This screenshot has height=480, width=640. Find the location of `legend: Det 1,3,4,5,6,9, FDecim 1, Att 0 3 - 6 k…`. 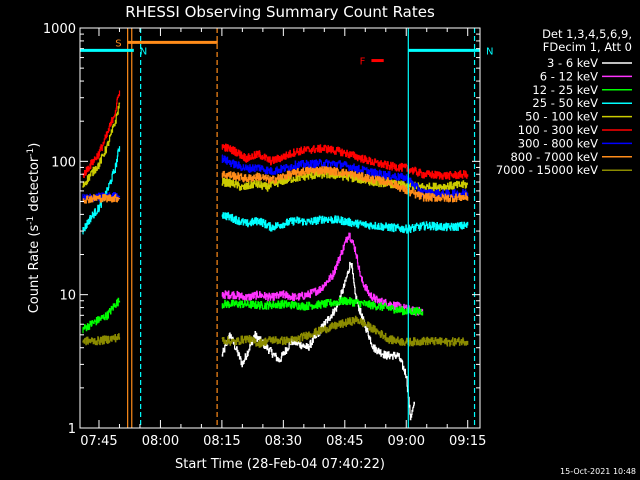

legend: Det 1,3,4,5,6,9, FDecim 1, Att 0 3 - 6 k… is located at coordinates (564, 102).